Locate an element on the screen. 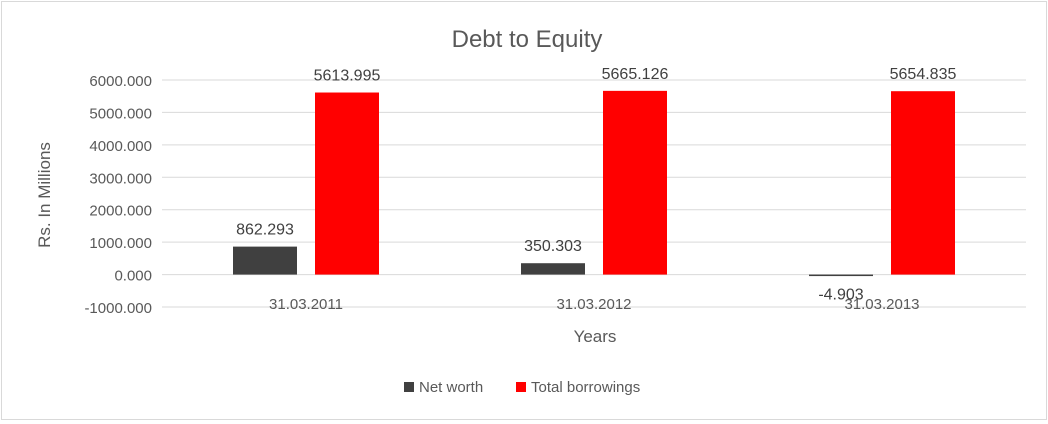 Image resolution: width=1048 pixels, height=424 pixels. data-label: 5613.995 is located at coordinates (347, 76).